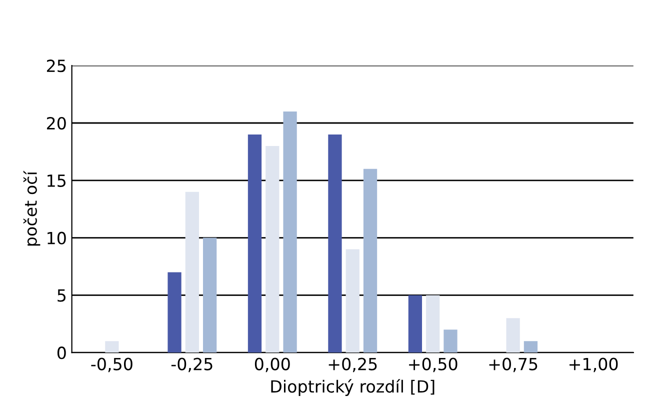 This screenshot has height=410, width=653. Describe the element at coordinates (31, 208) in the screenshot. I see `y-axis-title: počet očí` at that location.